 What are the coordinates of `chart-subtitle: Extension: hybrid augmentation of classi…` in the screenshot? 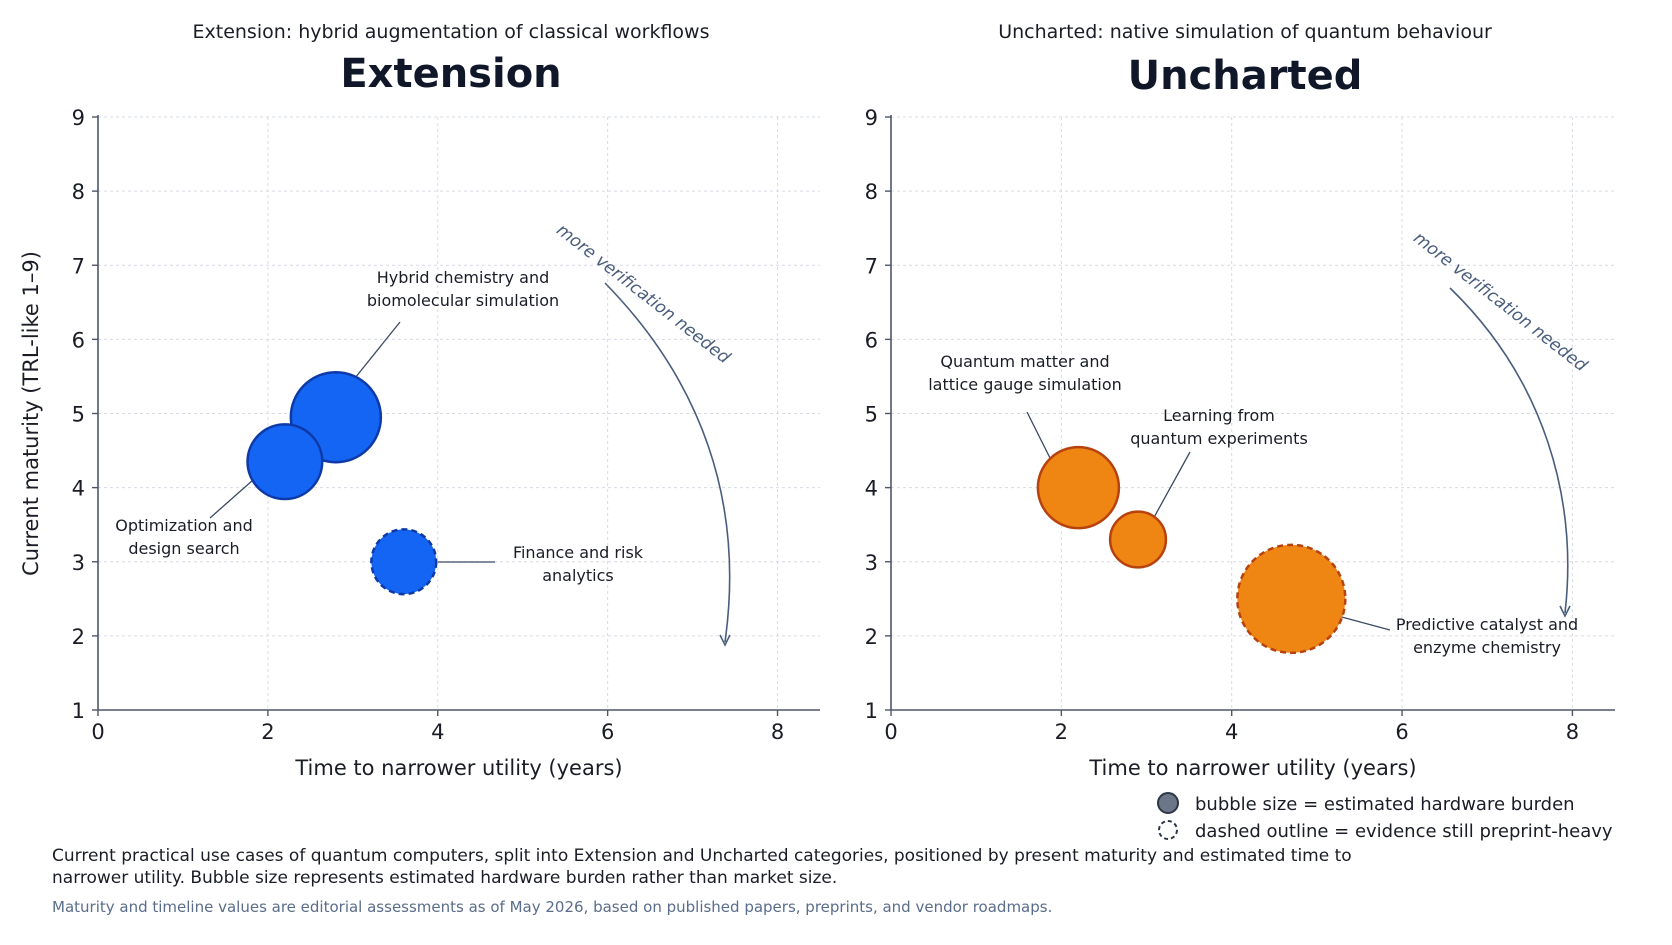 It's located at (451, 32).